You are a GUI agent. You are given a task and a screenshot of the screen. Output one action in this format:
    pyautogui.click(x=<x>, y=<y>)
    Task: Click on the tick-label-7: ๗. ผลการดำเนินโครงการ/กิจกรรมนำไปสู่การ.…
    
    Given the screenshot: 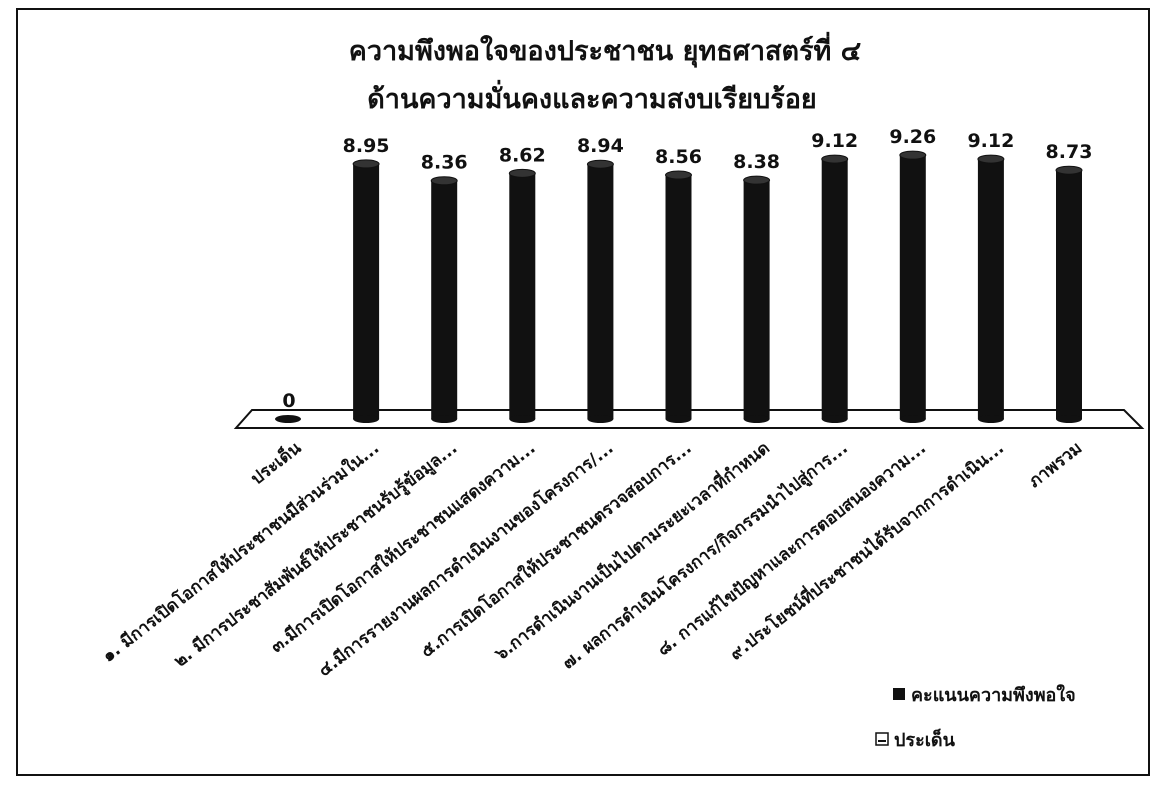 What is the action you would take?
    pyautogui.click(x=705, y=555)
    